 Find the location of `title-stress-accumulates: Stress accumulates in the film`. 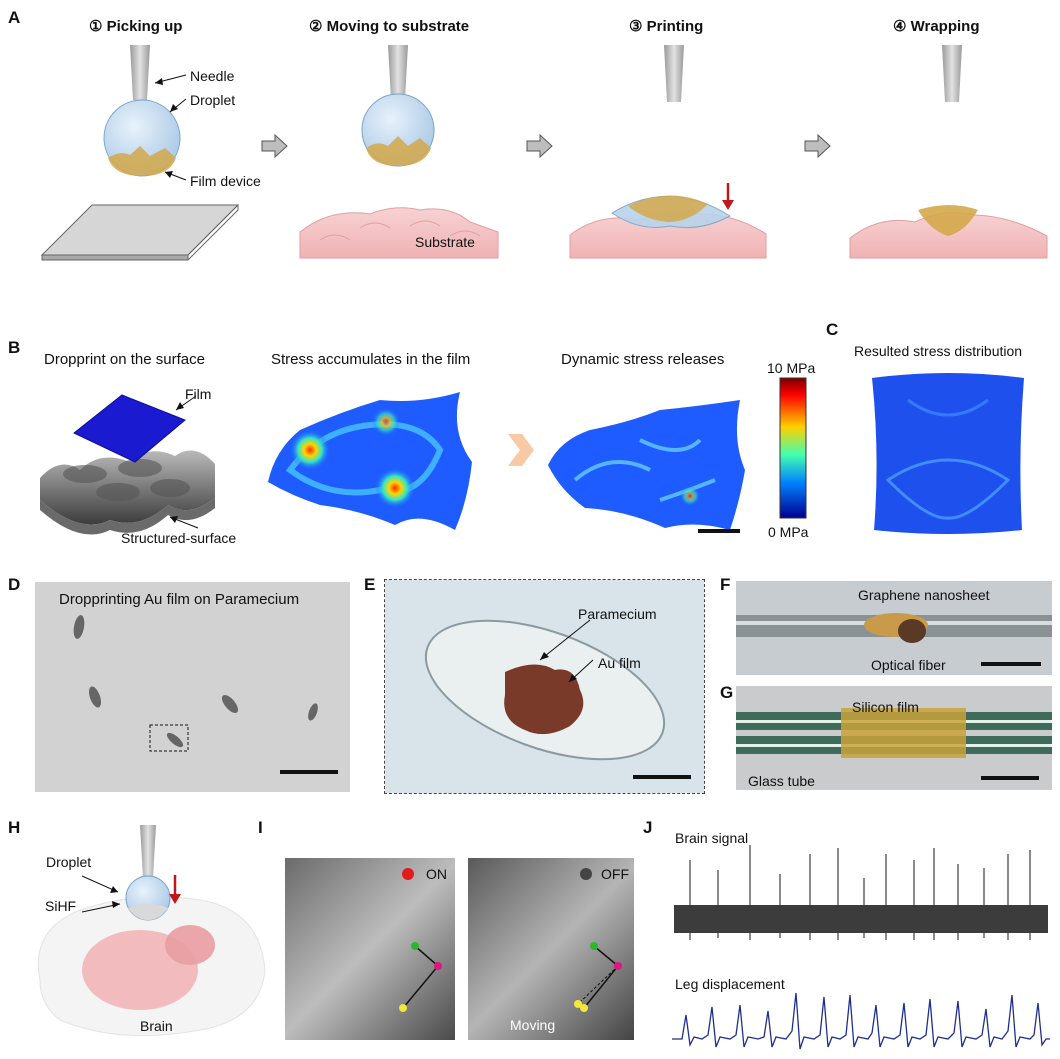

title-stress-accumulates: Stress accumulates in the film is located at coordinates (371, 359).